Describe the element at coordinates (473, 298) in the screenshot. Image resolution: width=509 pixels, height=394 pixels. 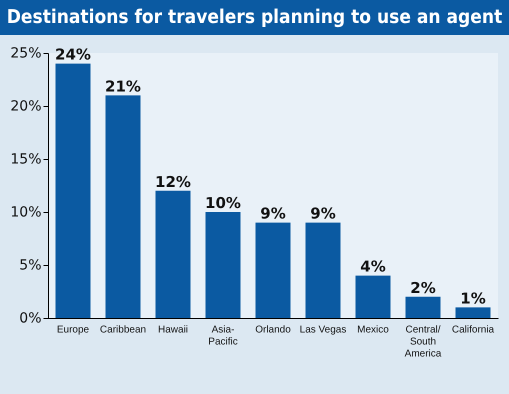
I see `data-label: 1%` at that location.